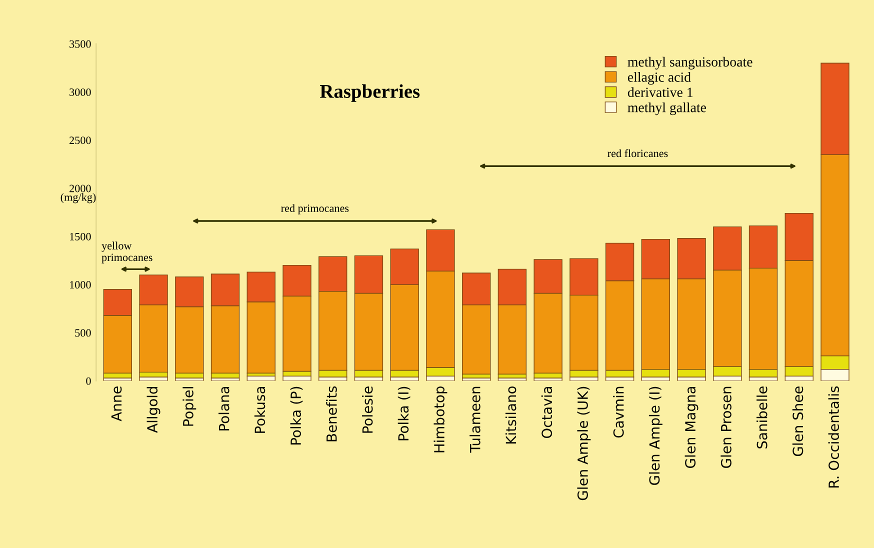 This screenshot has height=548, width=874. Describe the element at coordinates (224, 408) in the screenshot. I see `x-tick-label: Polana` at that location.